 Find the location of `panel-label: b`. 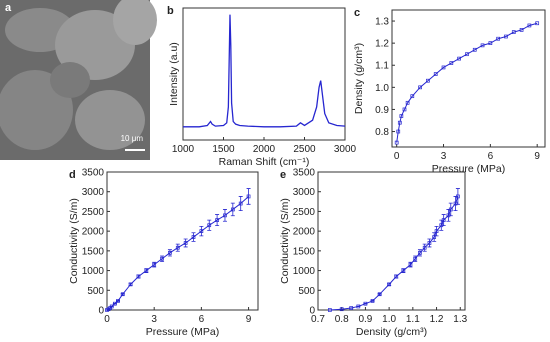

panel-label: b is located at coordinates (170, 11).